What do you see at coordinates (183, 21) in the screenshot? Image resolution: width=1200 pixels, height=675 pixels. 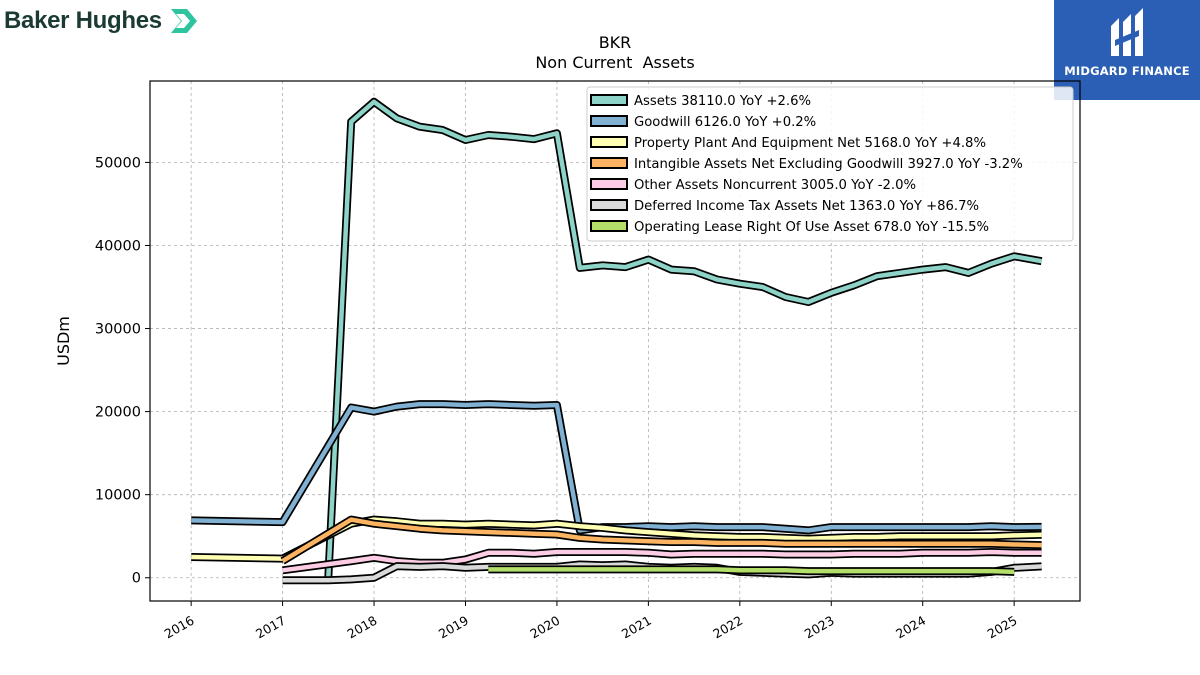 I see `baker-hughes-chevron-icon` at bounding box center [183, 21].